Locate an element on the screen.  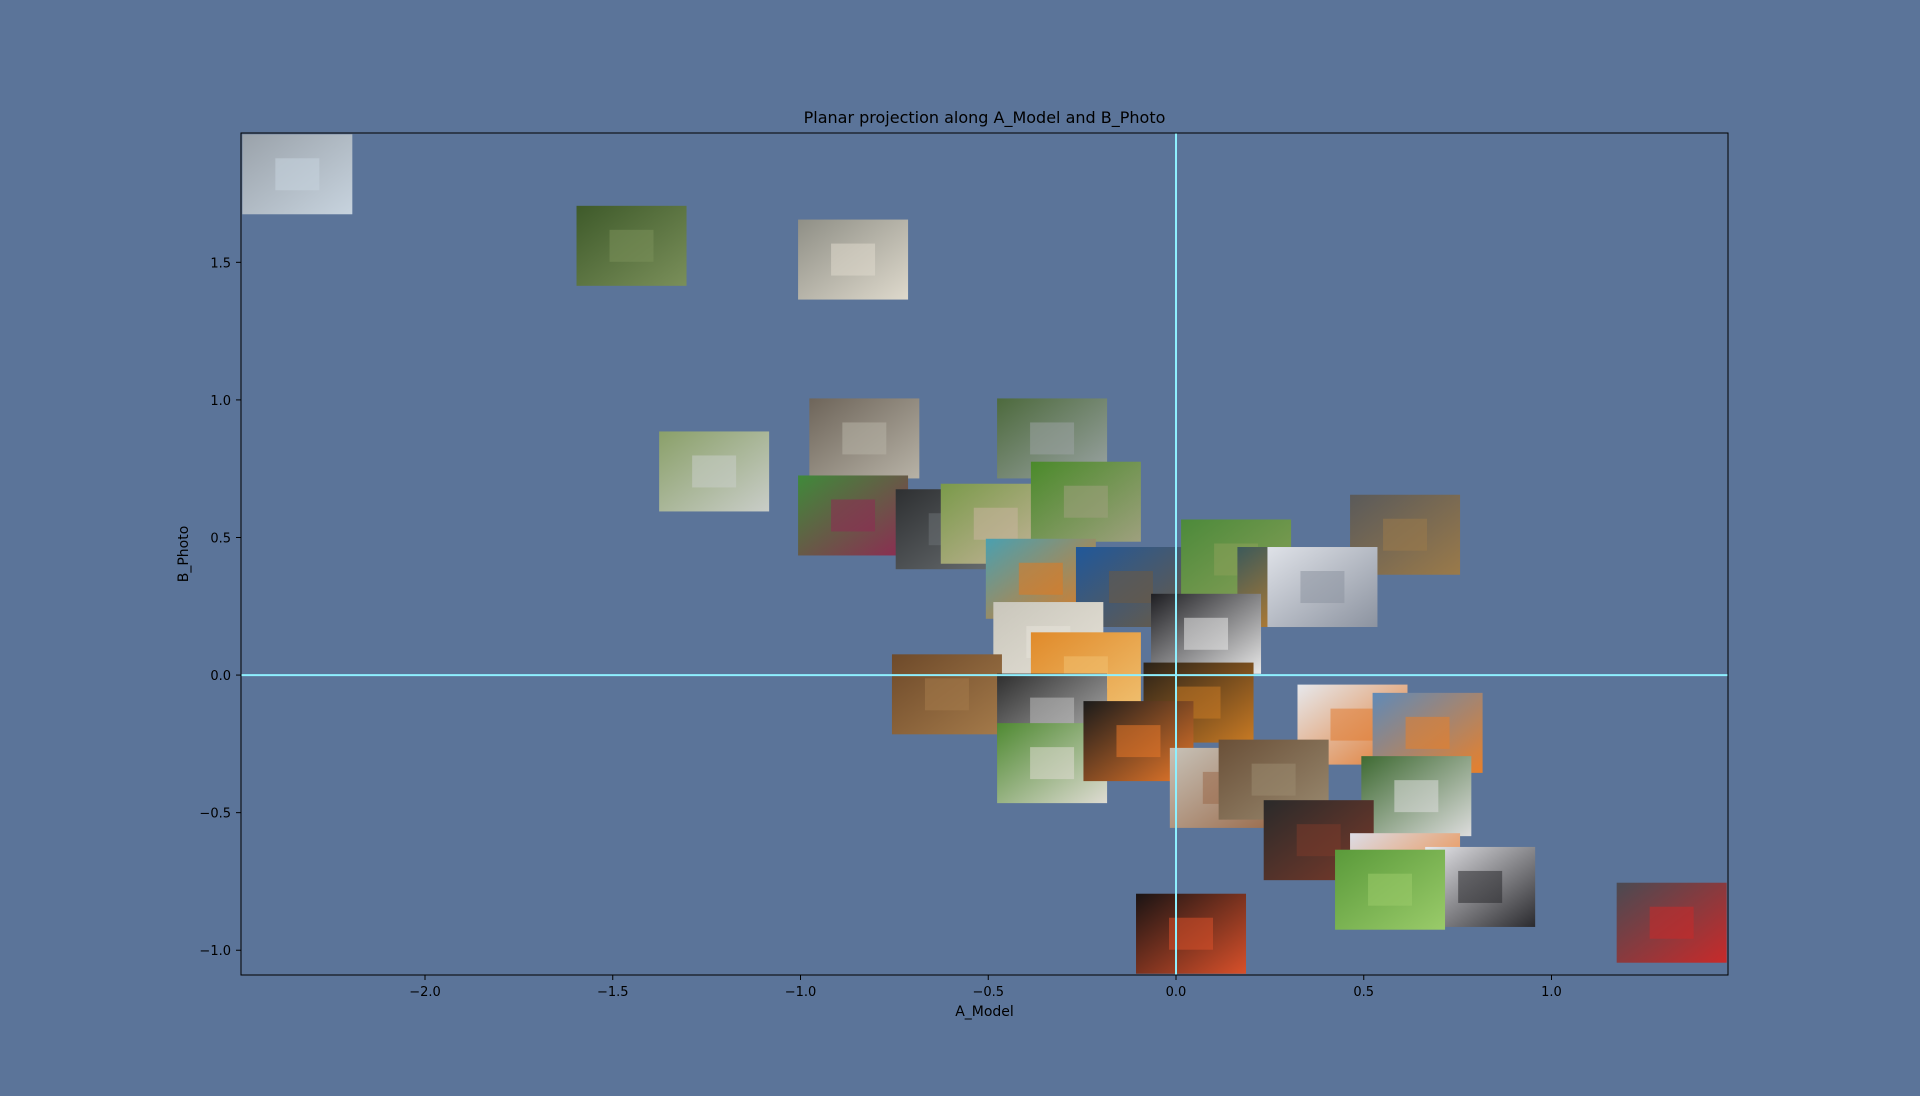
y-axis: −1.0 −0.5 0.0 0.5 1.0 1.5 is located at coordinates (220, 607).